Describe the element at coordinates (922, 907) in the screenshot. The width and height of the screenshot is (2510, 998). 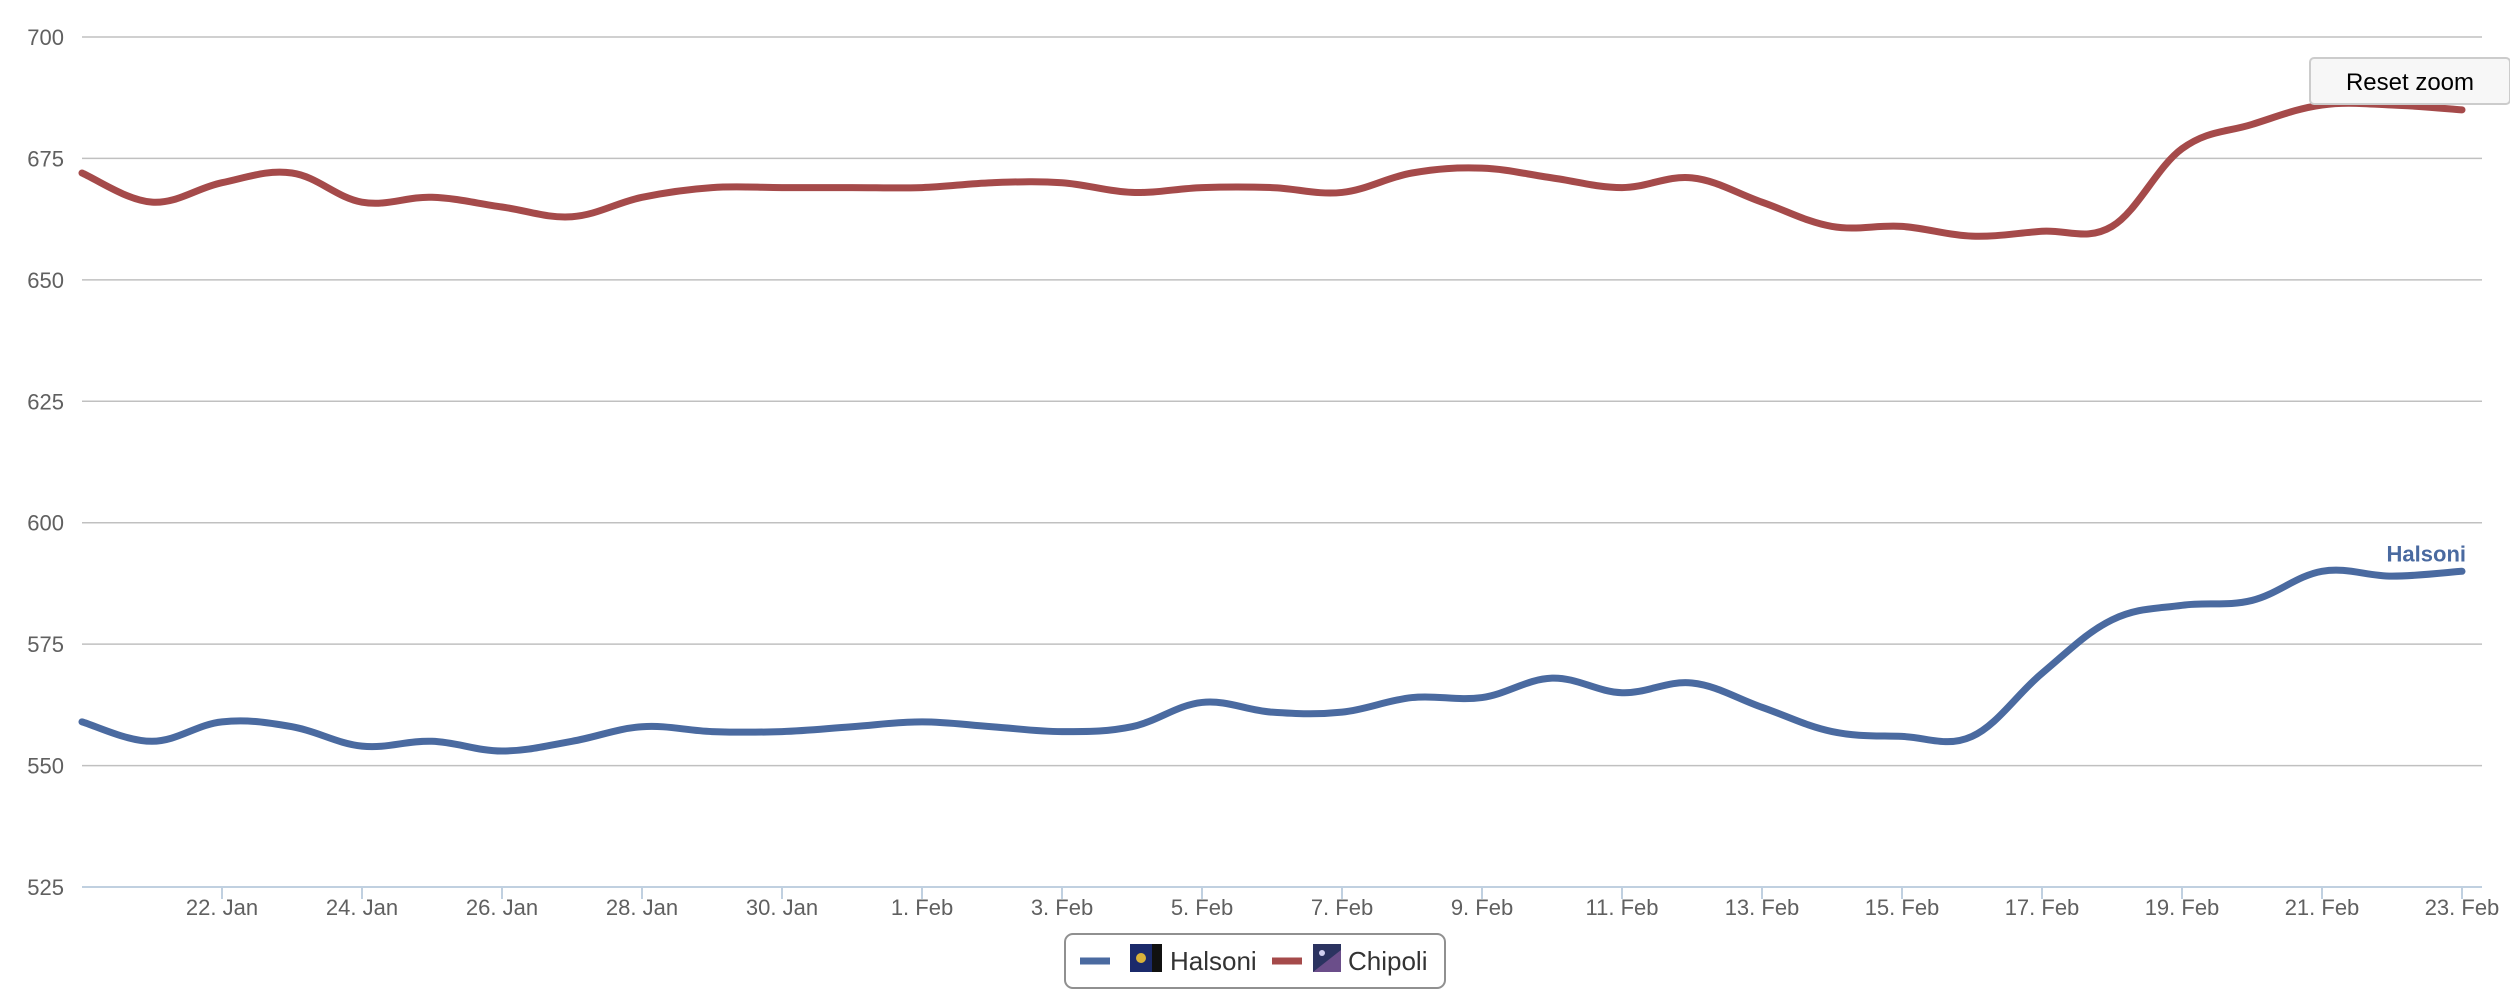
I see `x-tick-label: 1. Feb` at that location.